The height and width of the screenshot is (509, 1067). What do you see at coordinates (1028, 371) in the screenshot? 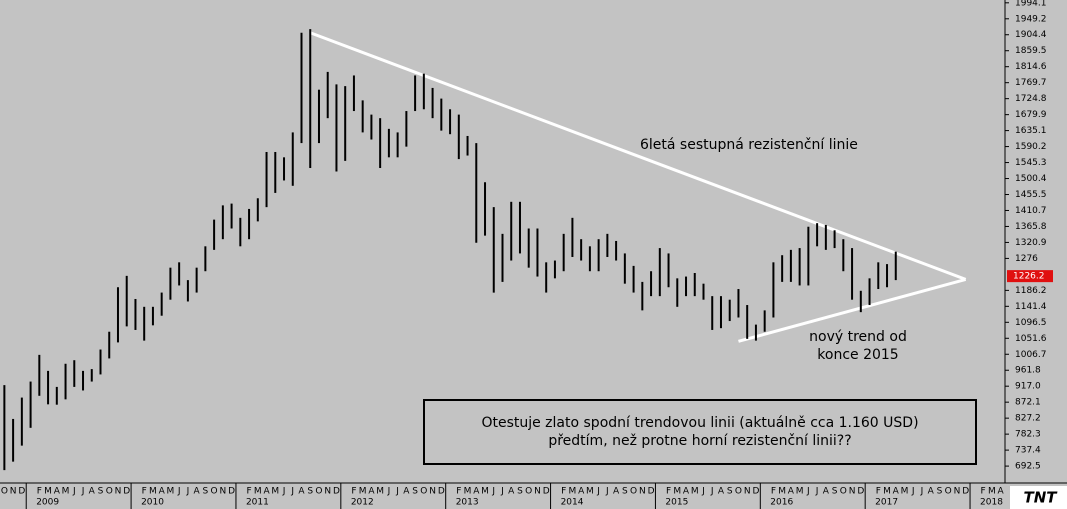
I see `y-tick-label: 961.8` at bounding box center [1028, 371].